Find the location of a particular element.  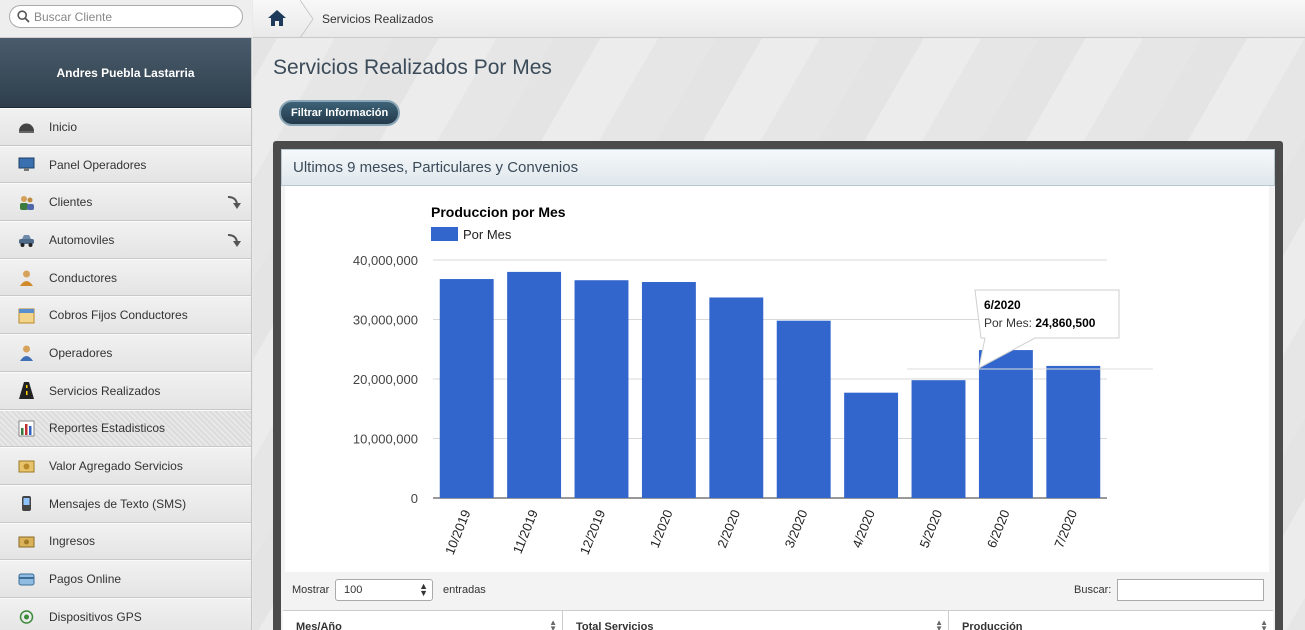

select-arrows-icon: ▲ ▼ is located at coordinates (423, 589).